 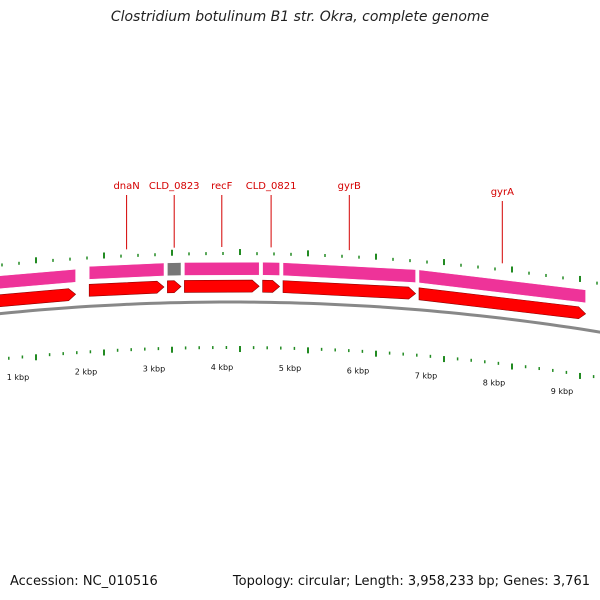 I want to click on gene-bar-partial, so click(x=38, y=278).